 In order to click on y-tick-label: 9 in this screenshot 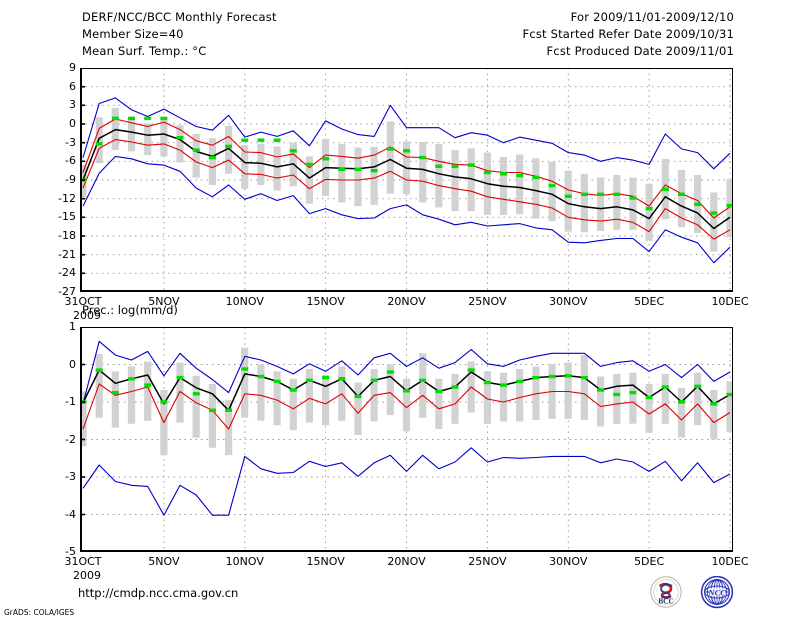, I will do `click(72, 67)`.